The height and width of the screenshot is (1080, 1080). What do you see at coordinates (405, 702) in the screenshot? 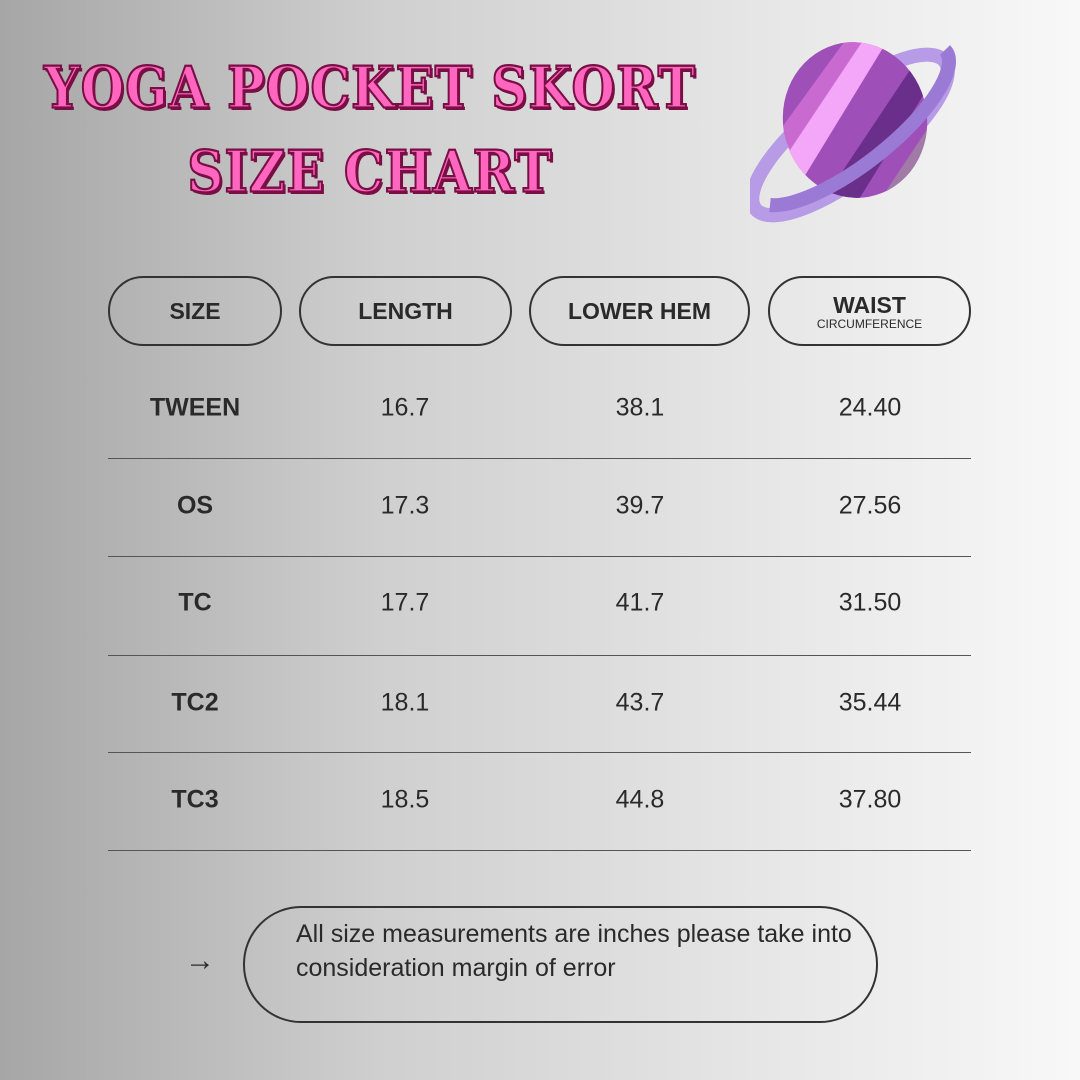
I see `value-cell: 18.1` at bounding box center [405, 702].